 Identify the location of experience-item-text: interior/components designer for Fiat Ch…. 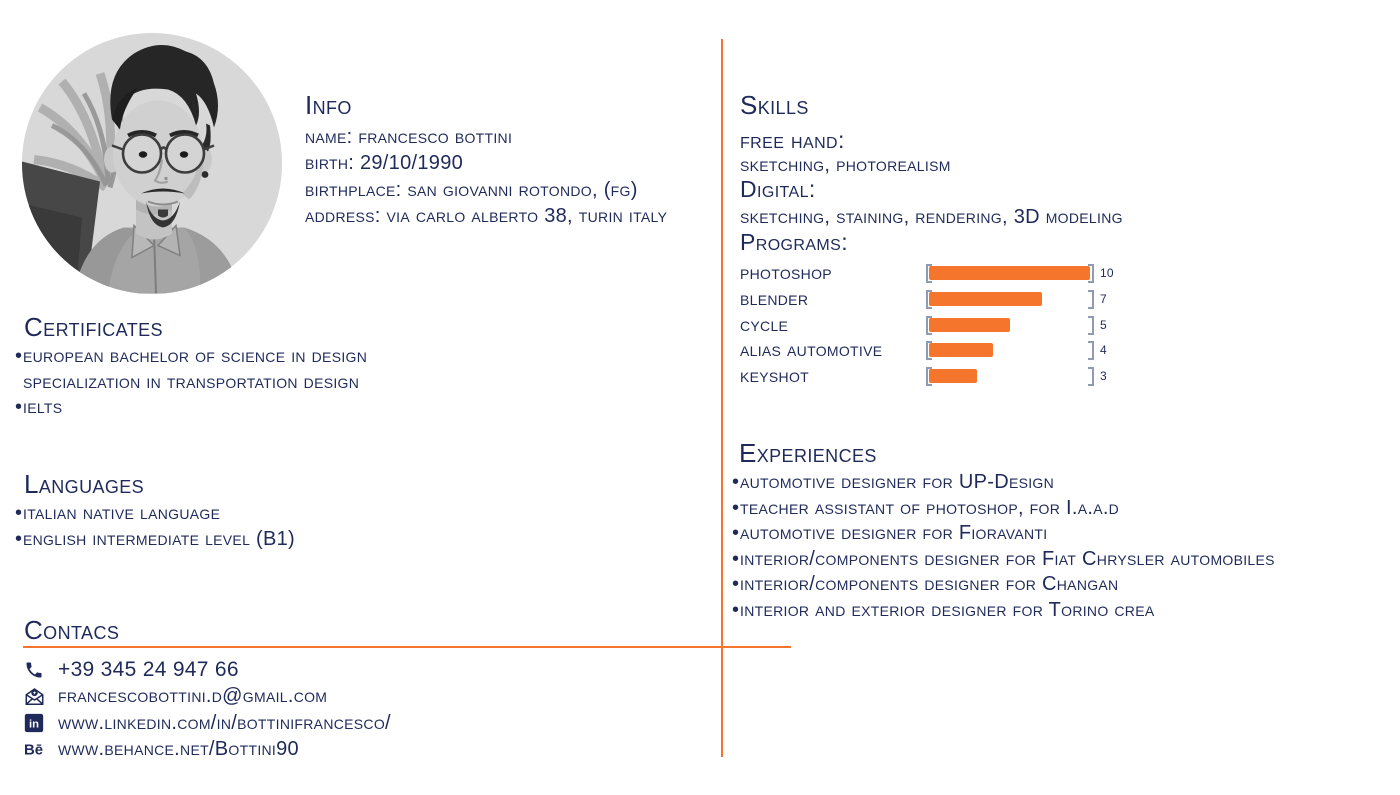
(1007, 558).